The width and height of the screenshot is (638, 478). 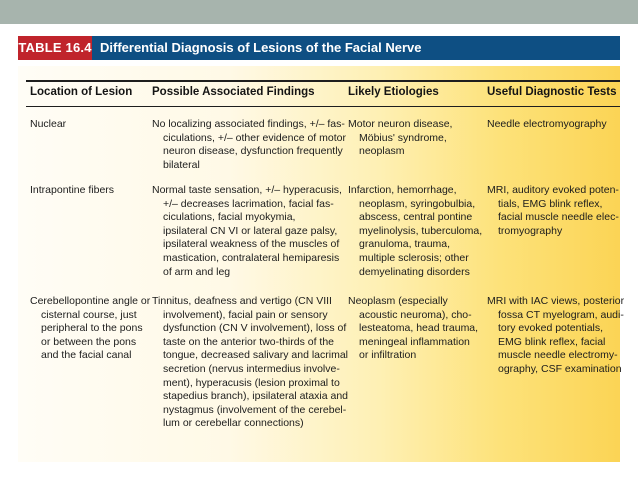 What do you see at coordinates (558, 355) in the screenshot?
I see `cell-line: muscle needle electromy-` at bounding box center [558, 355].